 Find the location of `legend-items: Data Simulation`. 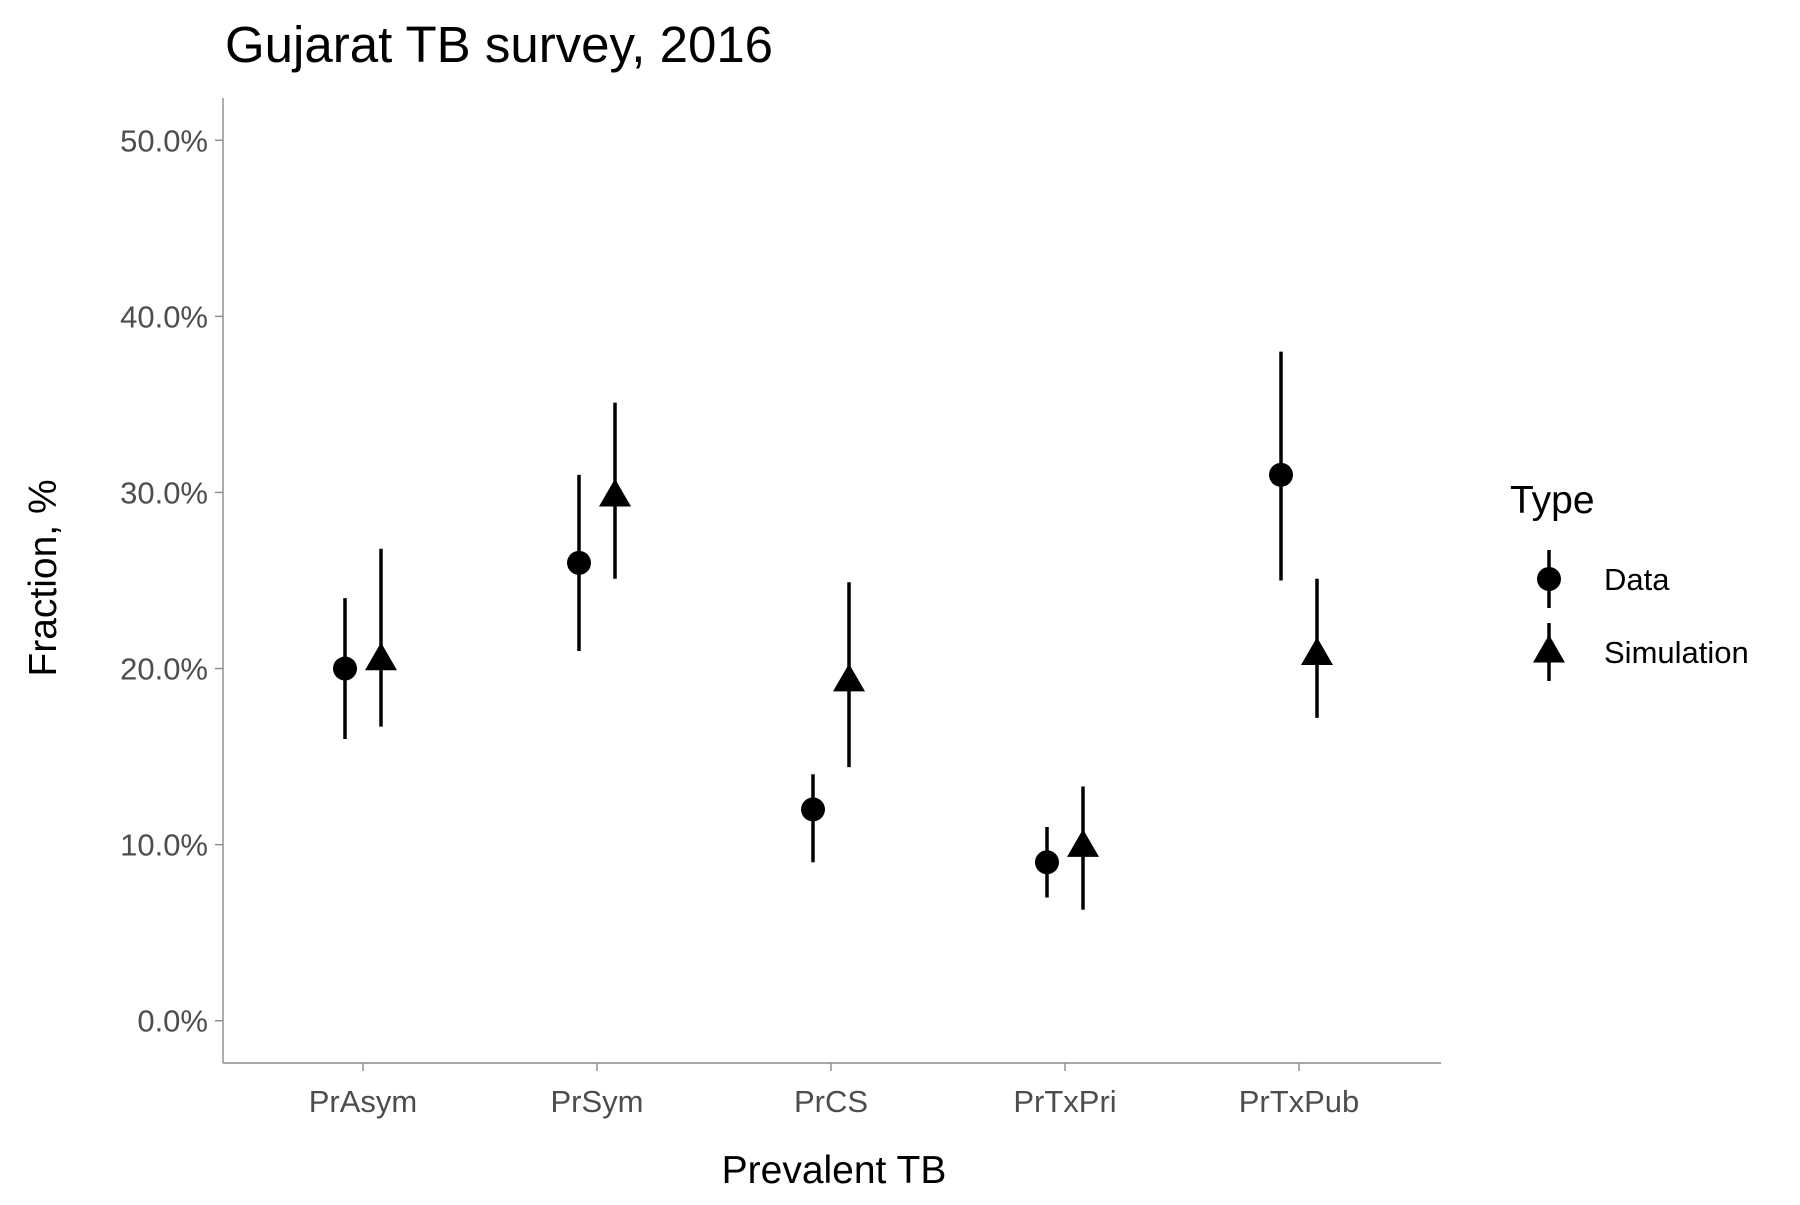

legend-items: Data Simulation is located at coordinates (1641, 615).